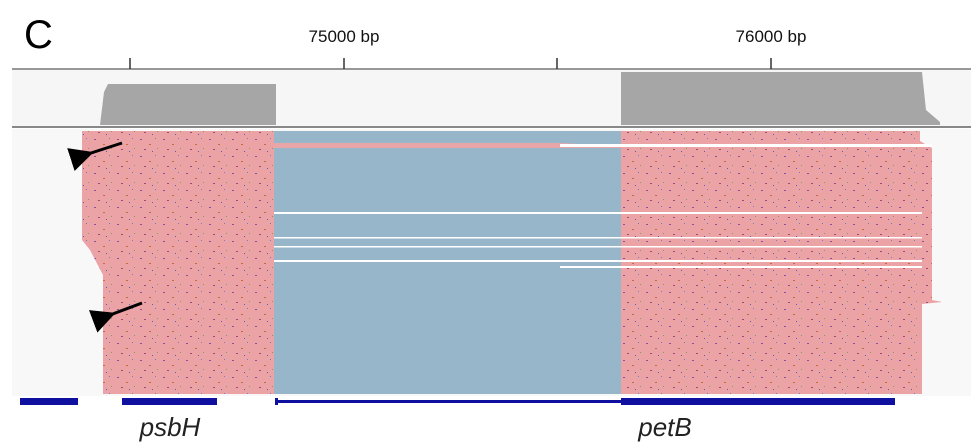 This screenshot has width=971, height=443. Describe the element at coordinates (38, 35) in the screenshot. I see `panel-label: C` at that location.